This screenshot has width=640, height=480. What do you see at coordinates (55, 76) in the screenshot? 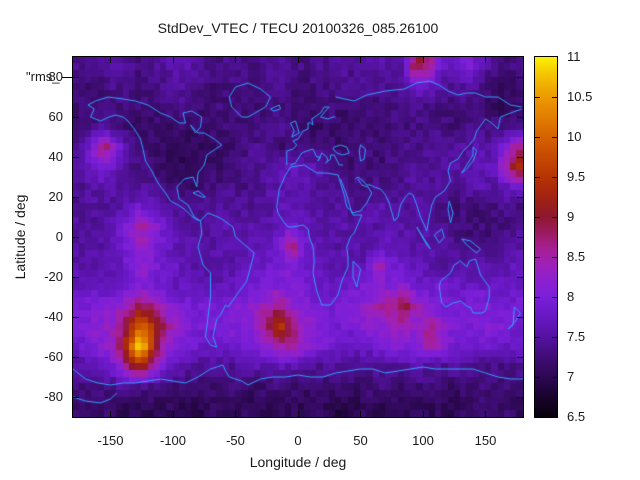
I see `y-tick-label: 80` at bounding box center [55, 76].